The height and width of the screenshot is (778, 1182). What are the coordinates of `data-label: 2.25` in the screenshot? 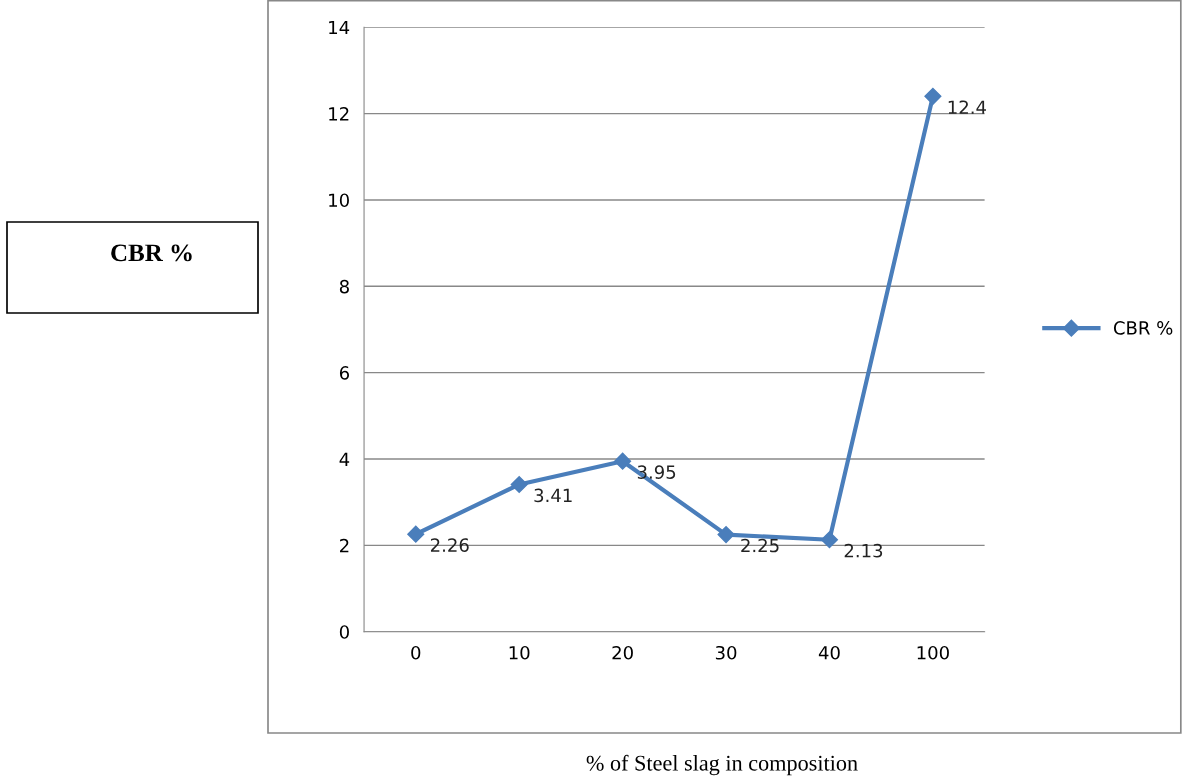 It's located at (760, 545).